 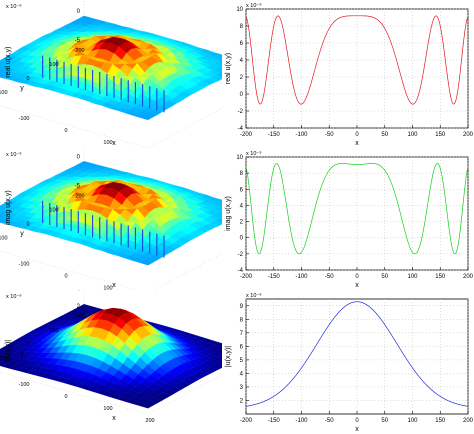 I want to click on y-tick-label: -100, so click(x=4, y=93).